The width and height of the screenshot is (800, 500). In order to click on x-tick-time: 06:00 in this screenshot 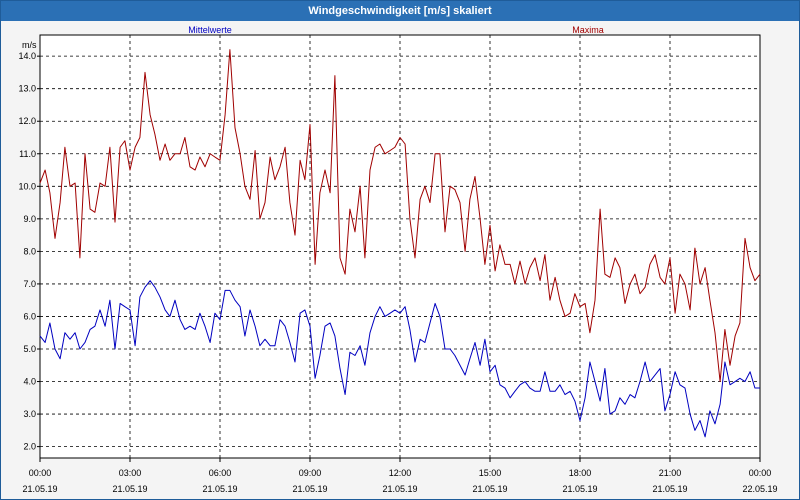, I will do `click(220, 473)`.